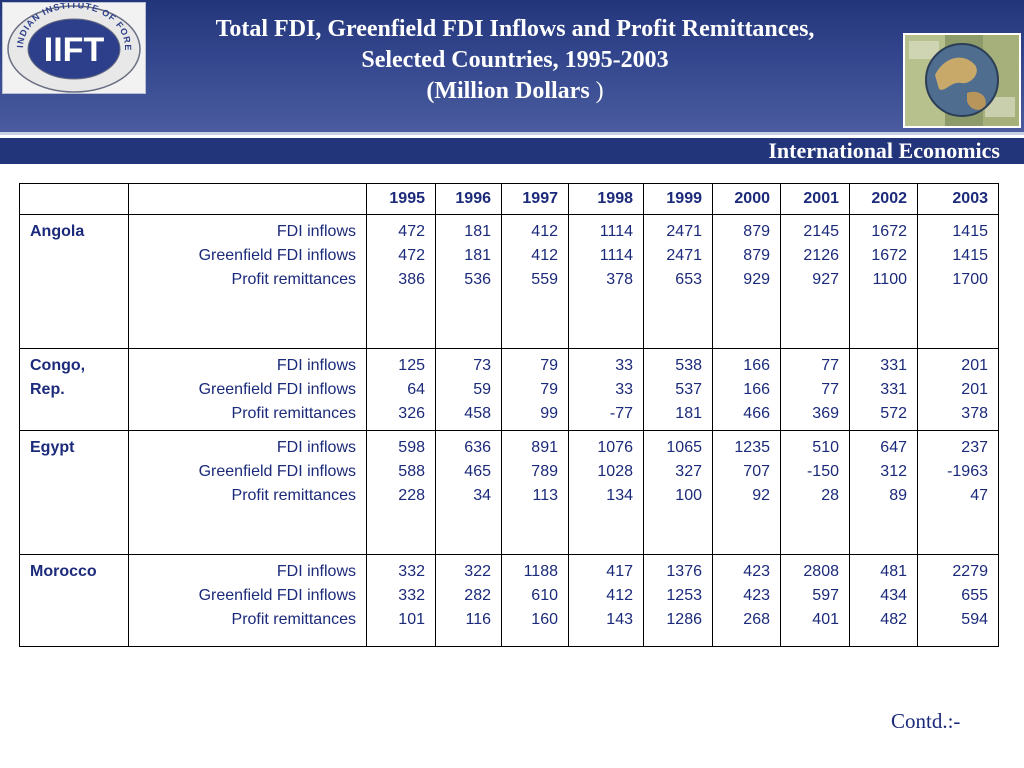 The width and height of the screenshot is (1024, 768). Describe the element at coordinates (970, 571) in the screenshot. I see `value: 2279` at that location.